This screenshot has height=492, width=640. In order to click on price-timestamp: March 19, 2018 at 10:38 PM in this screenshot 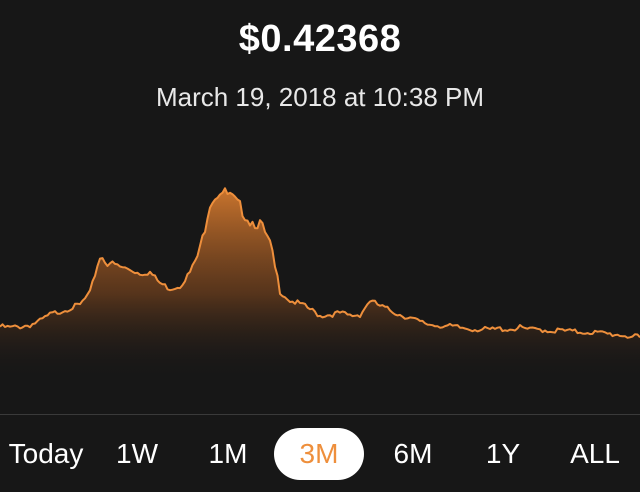, I will do `click(320, 97)`.